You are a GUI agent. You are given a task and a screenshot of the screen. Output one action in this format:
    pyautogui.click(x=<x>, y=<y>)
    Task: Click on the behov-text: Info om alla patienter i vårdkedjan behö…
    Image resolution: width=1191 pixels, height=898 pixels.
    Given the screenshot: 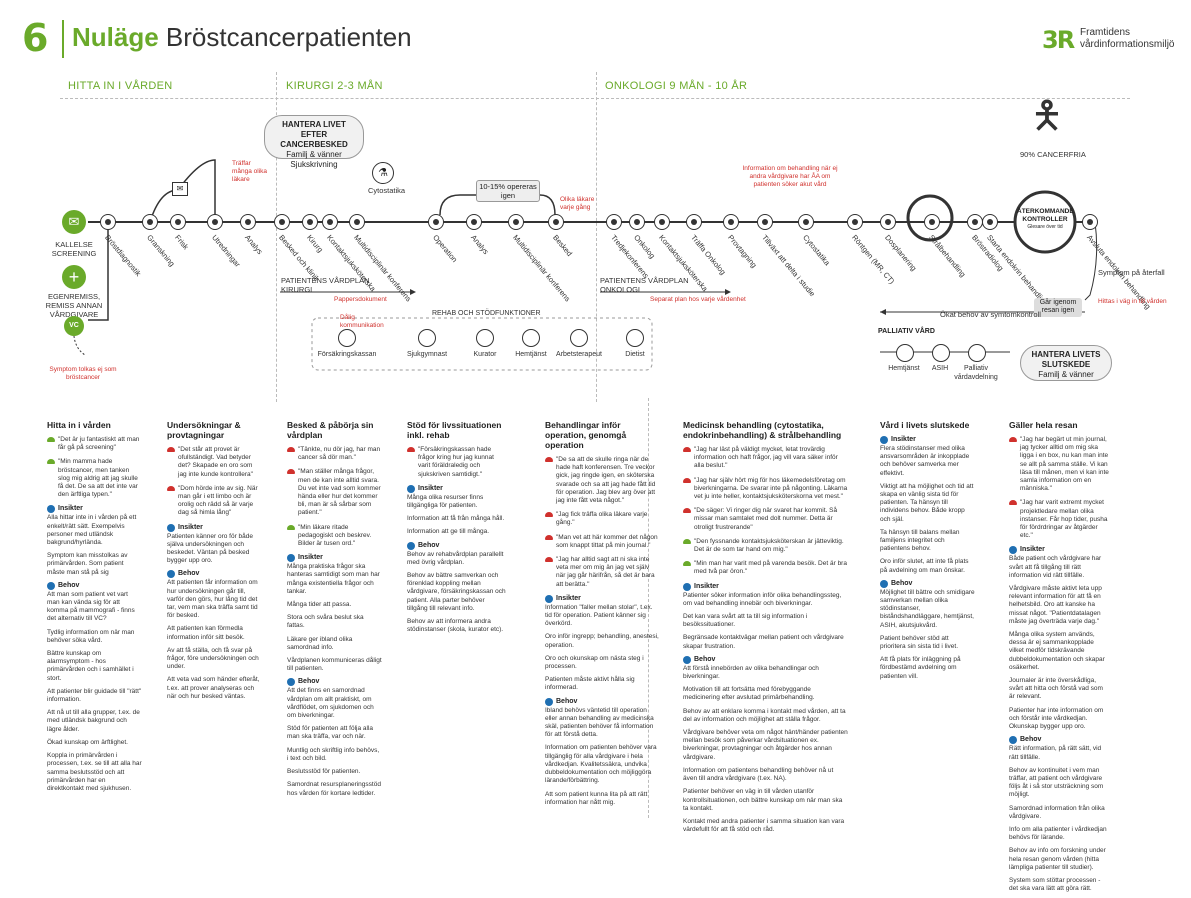 What is the action you would take?
    pyautogui.click(x=1058, y=833)
    